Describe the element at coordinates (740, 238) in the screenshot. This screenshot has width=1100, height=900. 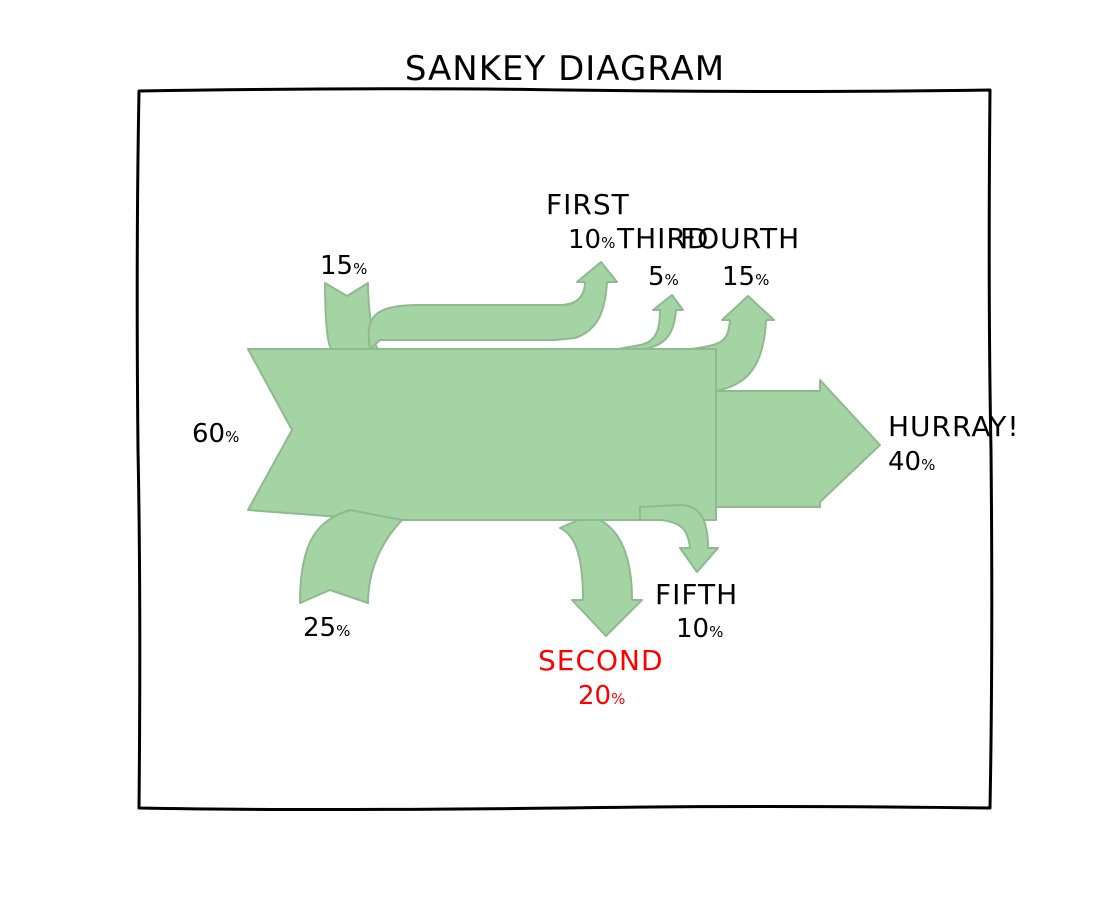
I see `label-fourth-name: FOURTH` at that location.